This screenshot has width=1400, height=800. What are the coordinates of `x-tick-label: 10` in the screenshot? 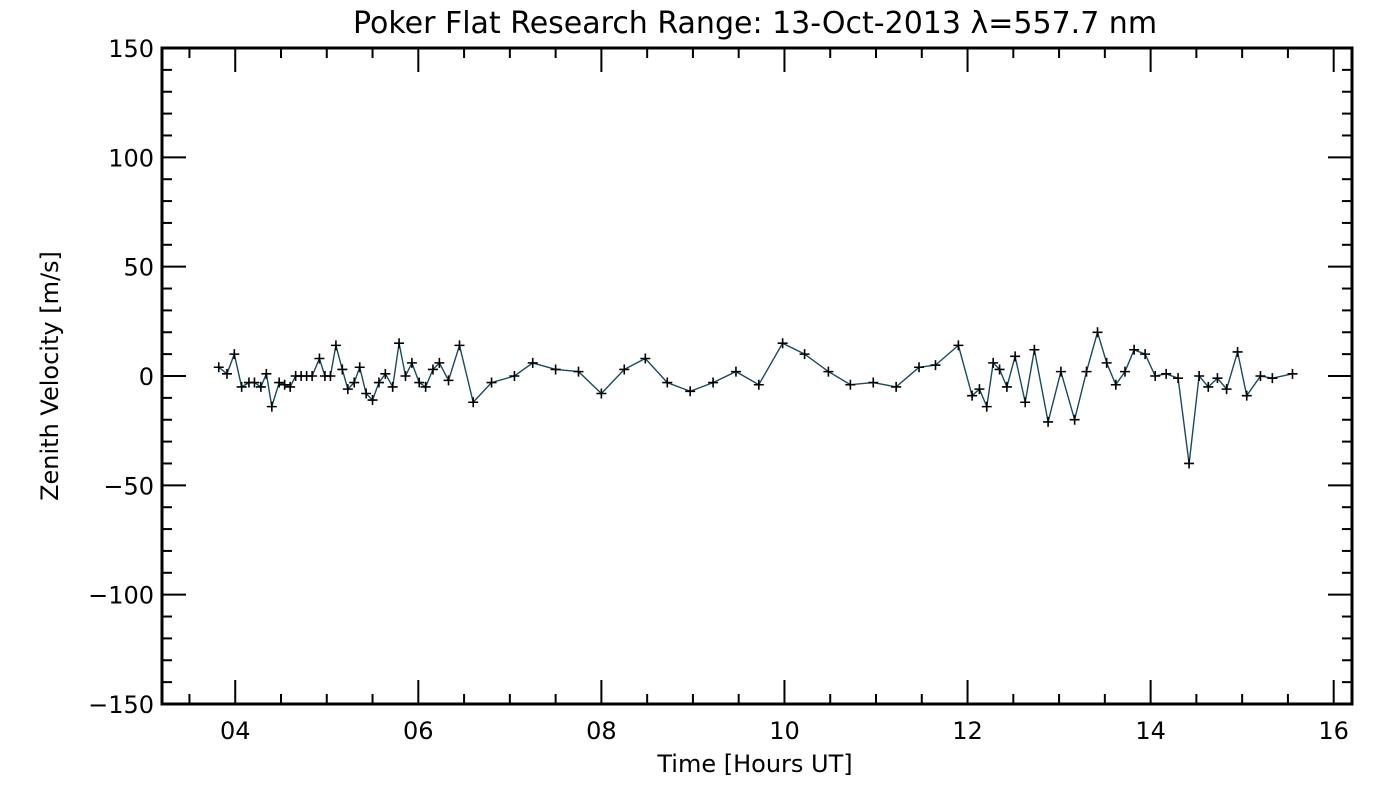 It's located at (784, 731).